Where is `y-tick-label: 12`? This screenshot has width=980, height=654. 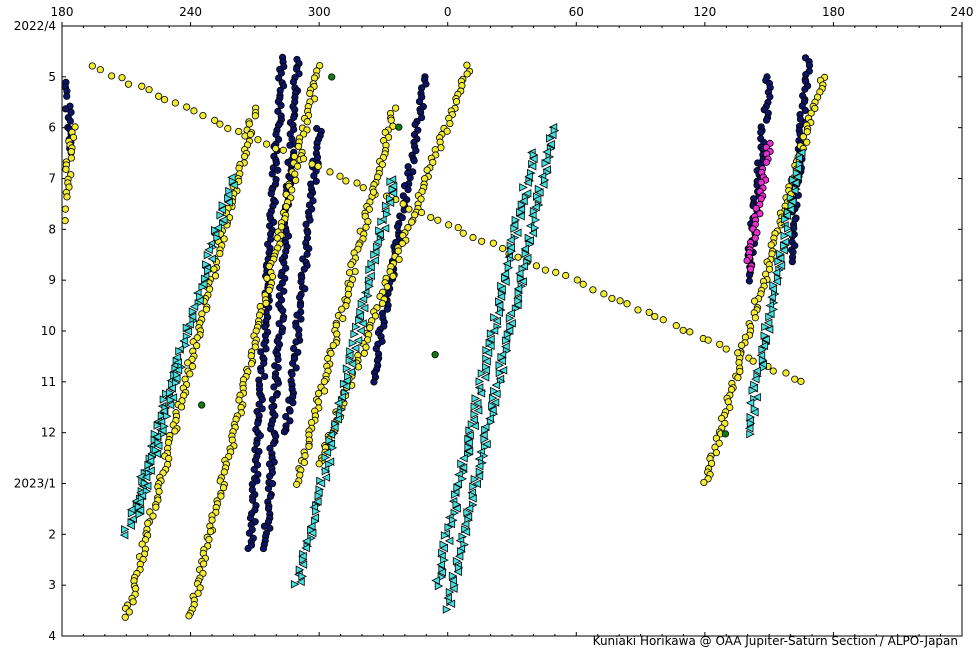 y-tick-label: 12 is located at coordinates (48, 433).